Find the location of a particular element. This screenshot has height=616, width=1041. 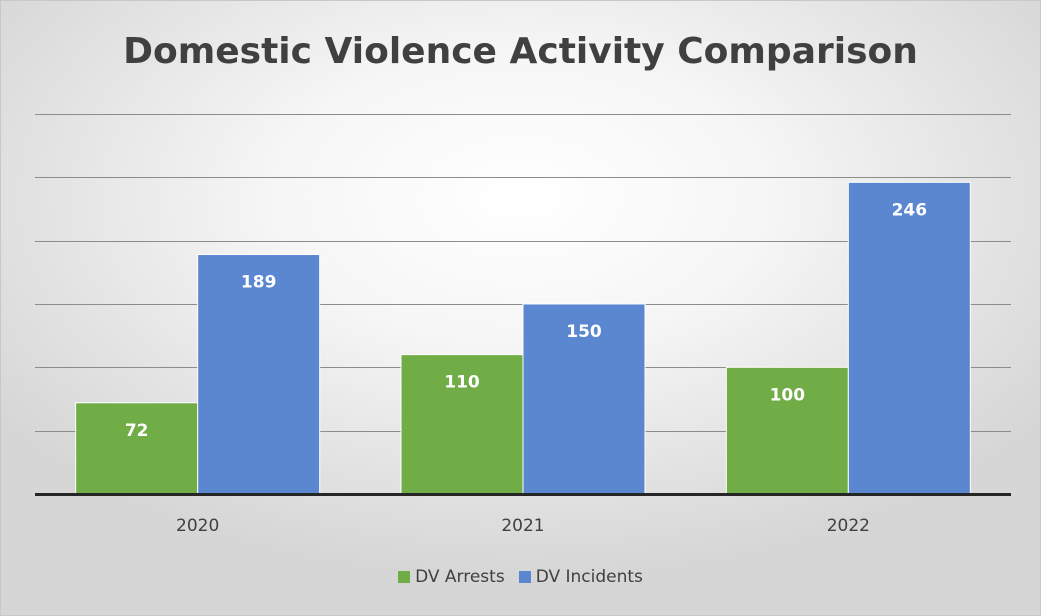

data-label: 246 is located at coordinates (910, 210).